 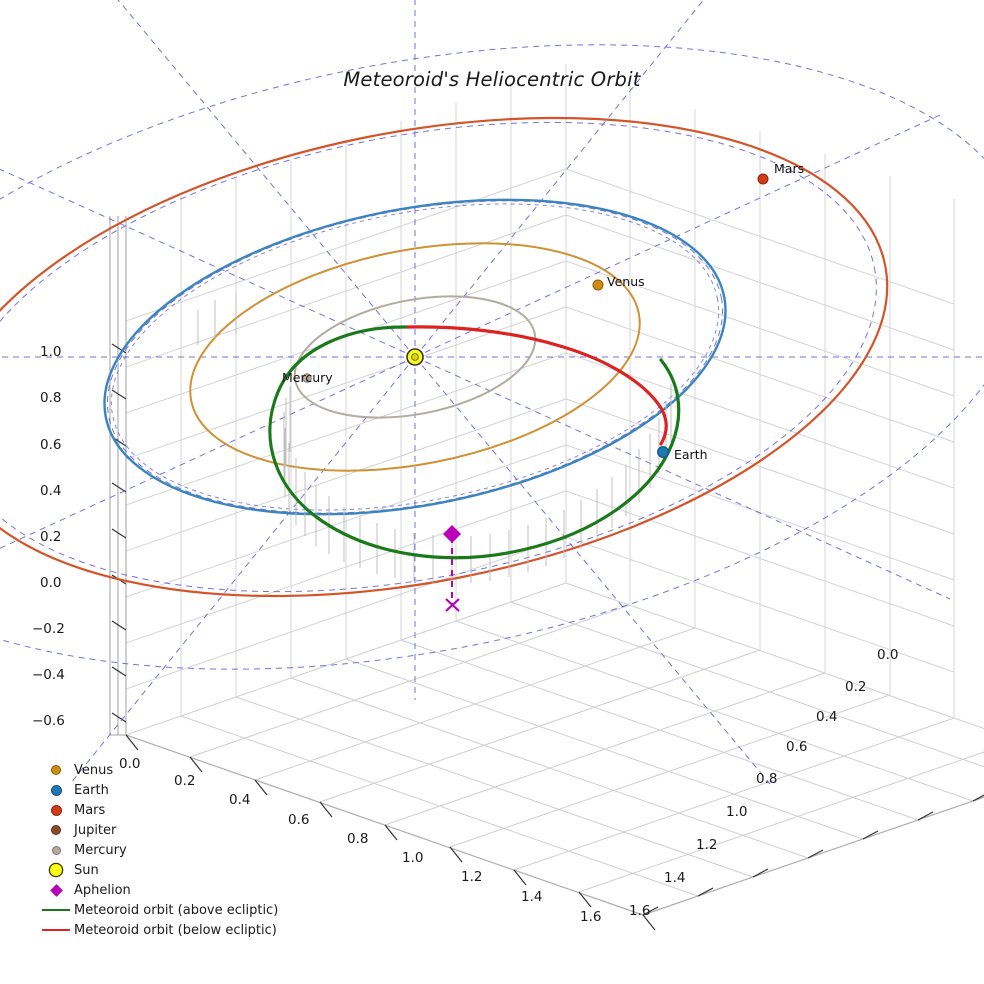 What do you see at coordinates (888, 655) in the screenshot?
I see `y-tick-label: 0.0` at bounding box center [888, 655].